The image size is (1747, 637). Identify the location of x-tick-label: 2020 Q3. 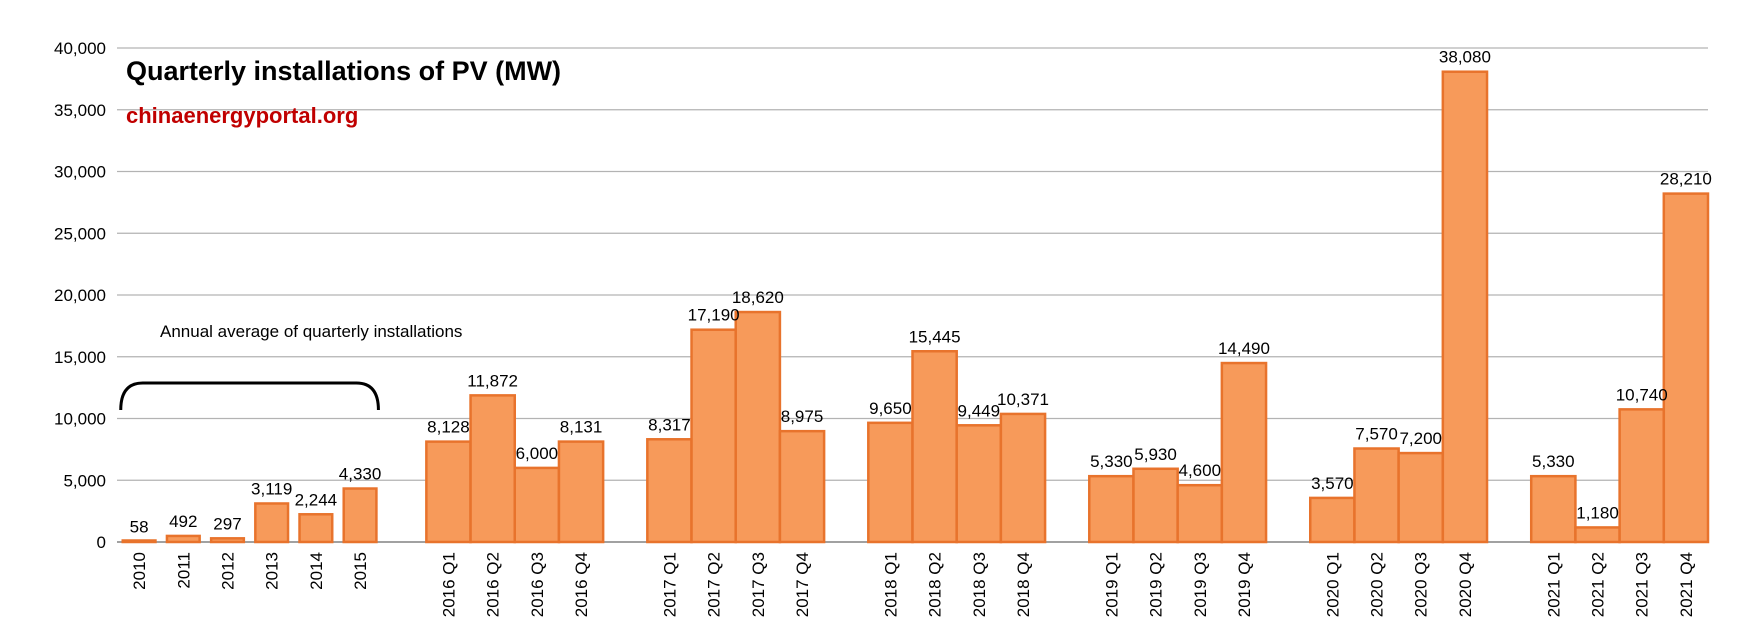
(1421, 584).